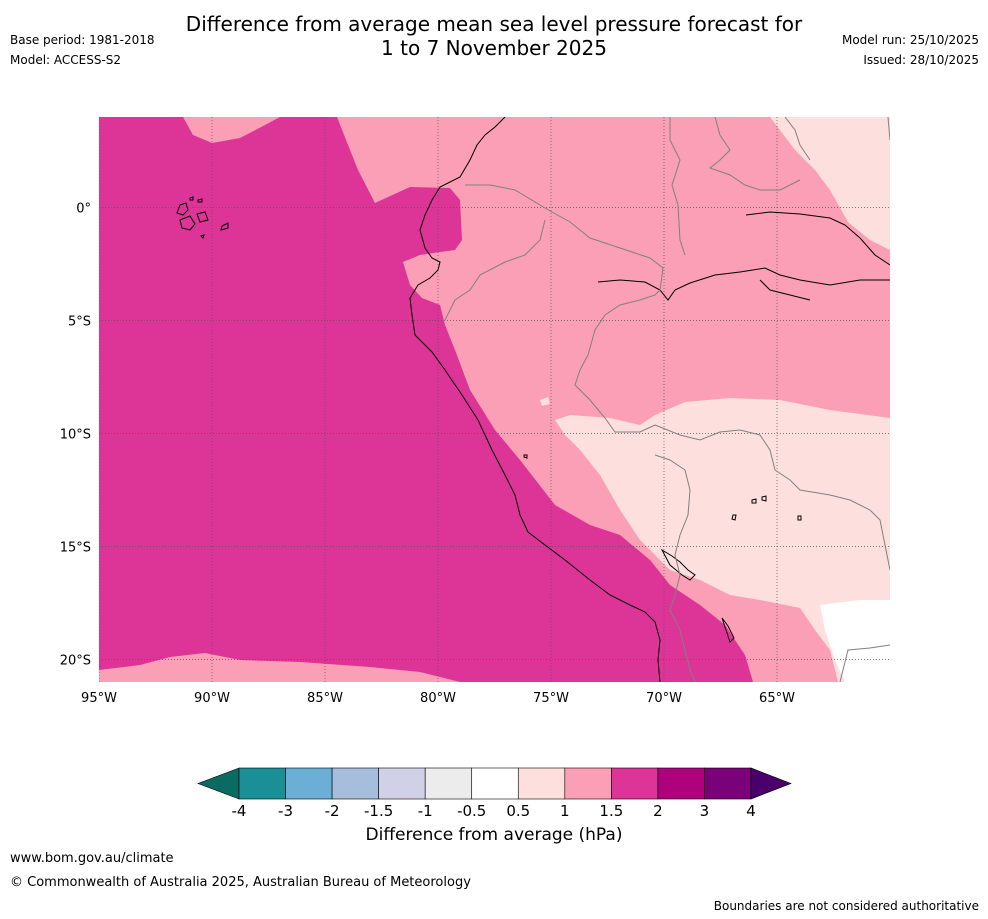 The image size is (988, 919). I want to click on colorbar-tick-label: 3, so click(705, 811).